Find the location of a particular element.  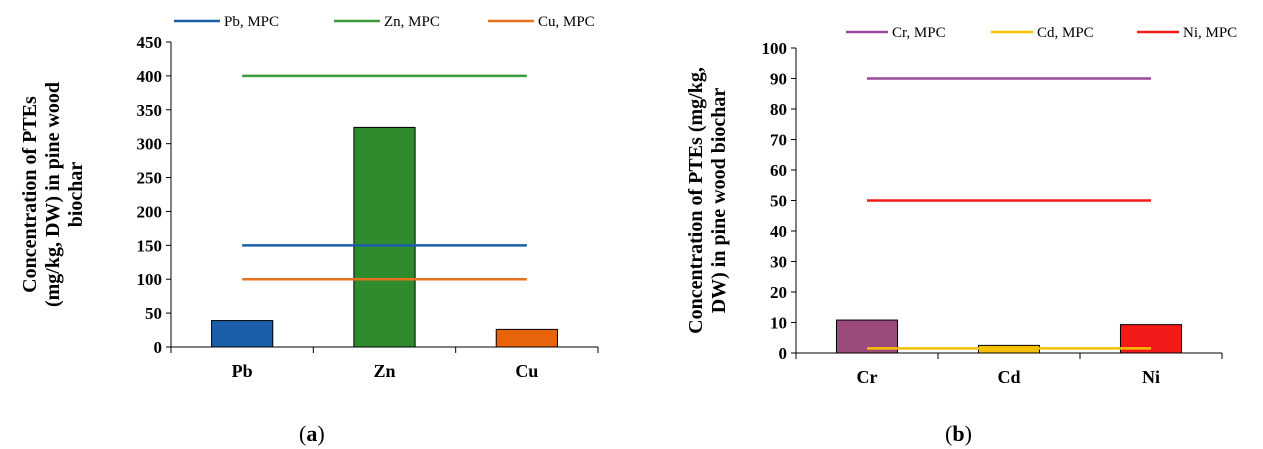

y-axis-label-line: Concentration of PTEs is located at coordinates (30, 194).